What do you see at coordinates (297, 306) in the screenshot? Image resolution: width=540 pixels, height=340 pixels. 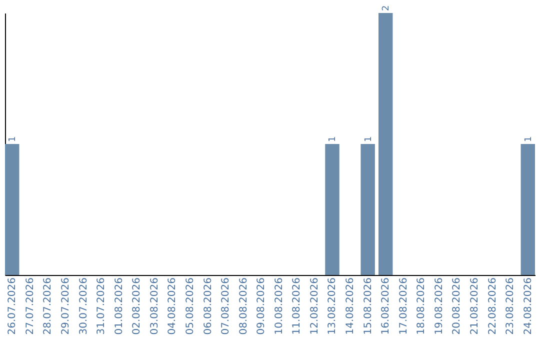 I see `x-tick-label: 11.08.2026` at bounding box center [297, 306].